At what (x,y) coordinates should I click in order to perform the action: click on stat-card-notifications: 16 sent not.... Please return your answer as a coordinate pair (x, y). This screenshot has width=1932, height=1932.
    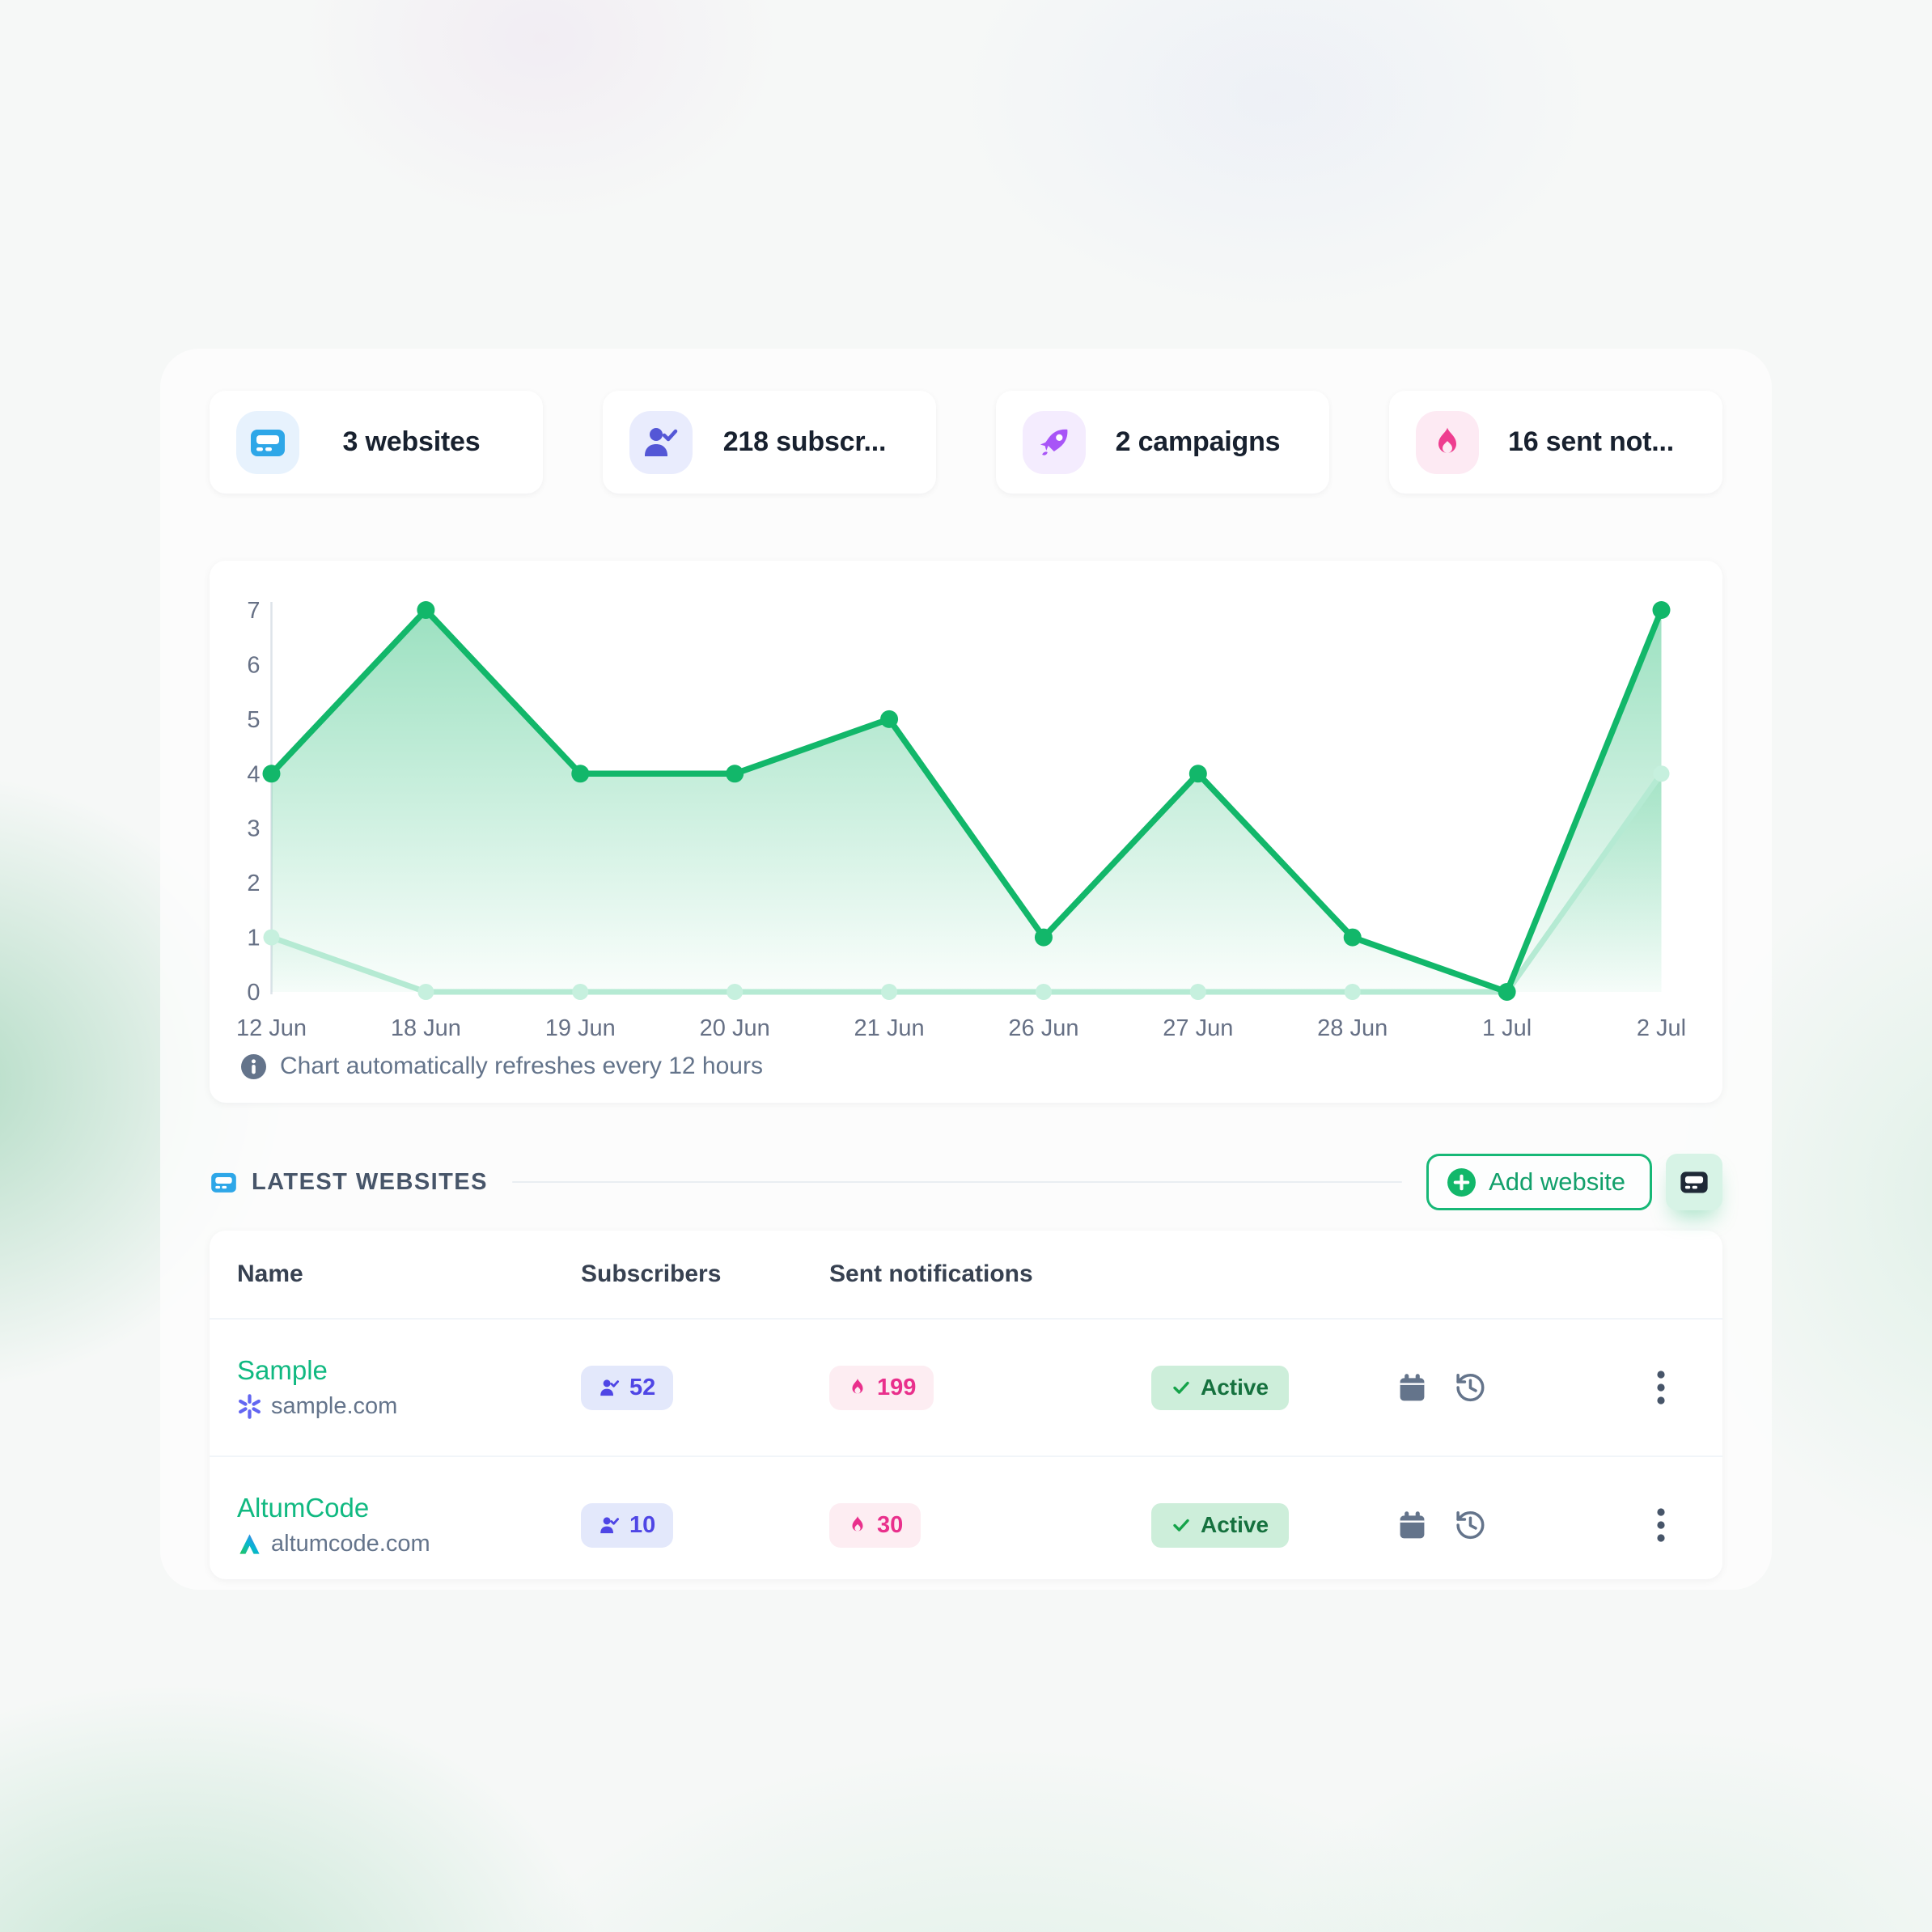
    Looking at the image, I should click on (1555, 442).